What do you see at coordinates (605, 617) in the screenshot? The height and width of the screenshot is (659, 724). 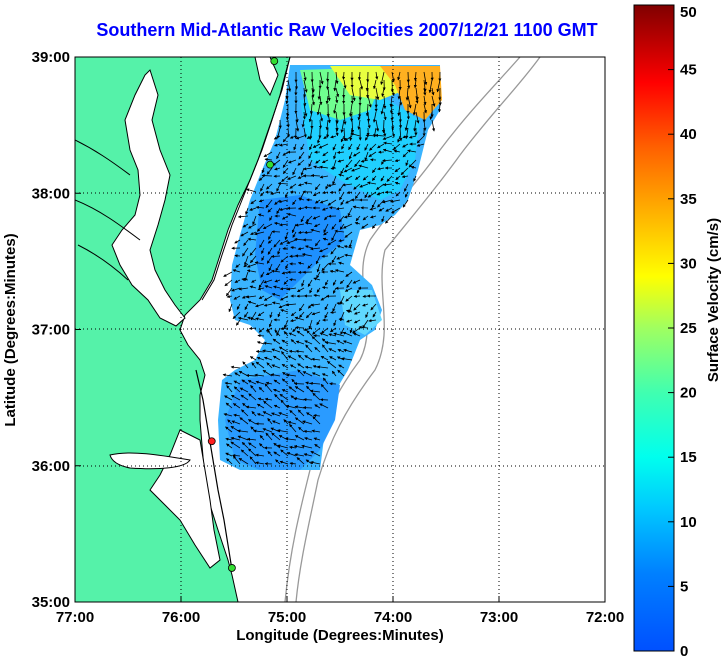 I see `x-tick-label: 72:00` at bounding box center [605, 617].